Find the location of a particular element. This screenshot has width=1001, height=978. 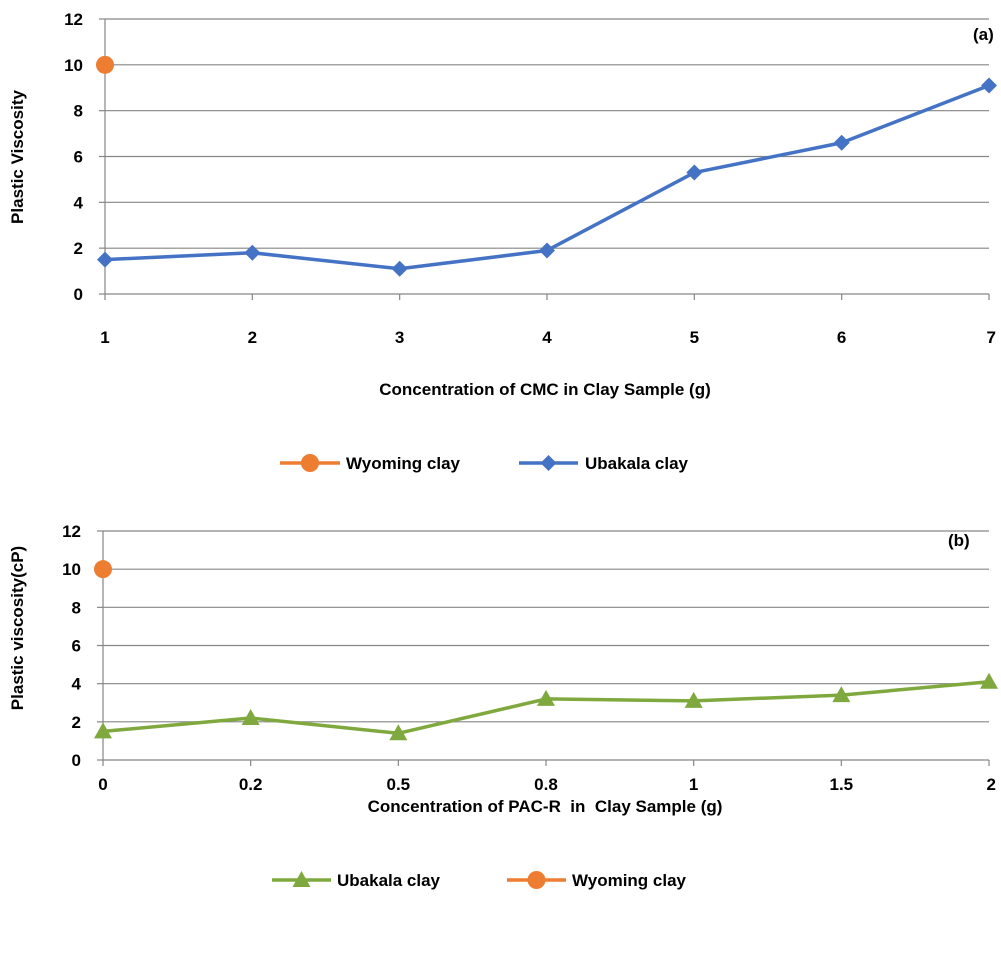

x-tick-label: 5 is located at coordinates (694, 337).